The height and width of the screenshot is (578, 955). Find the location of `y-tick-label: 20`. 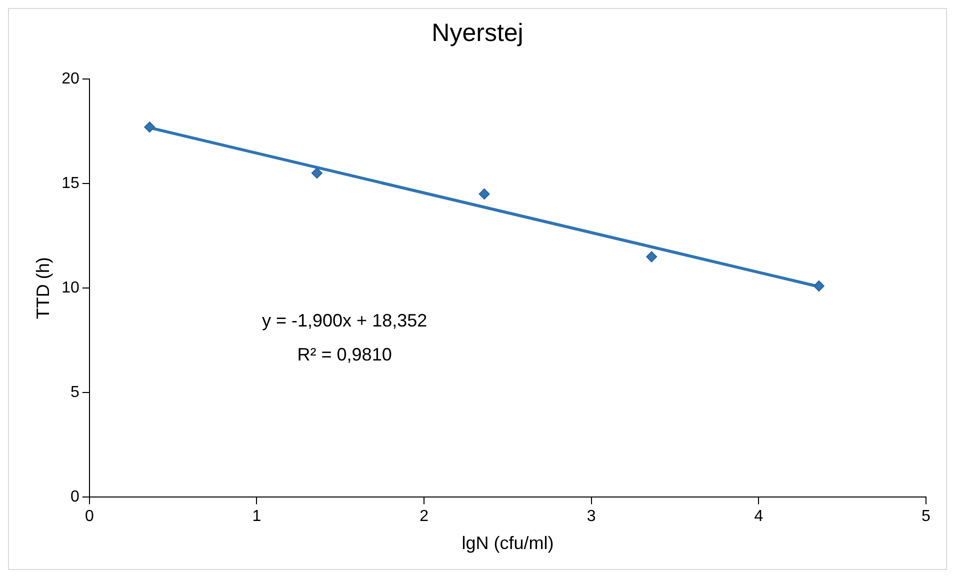

y-tick-label: 20 is located at coordinates (71, 79).